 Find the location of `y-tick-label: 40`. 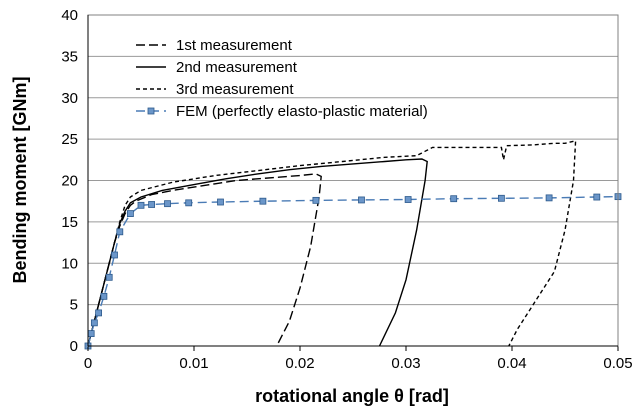

y-tick-label: 40 is located at coordinates (69, 15).